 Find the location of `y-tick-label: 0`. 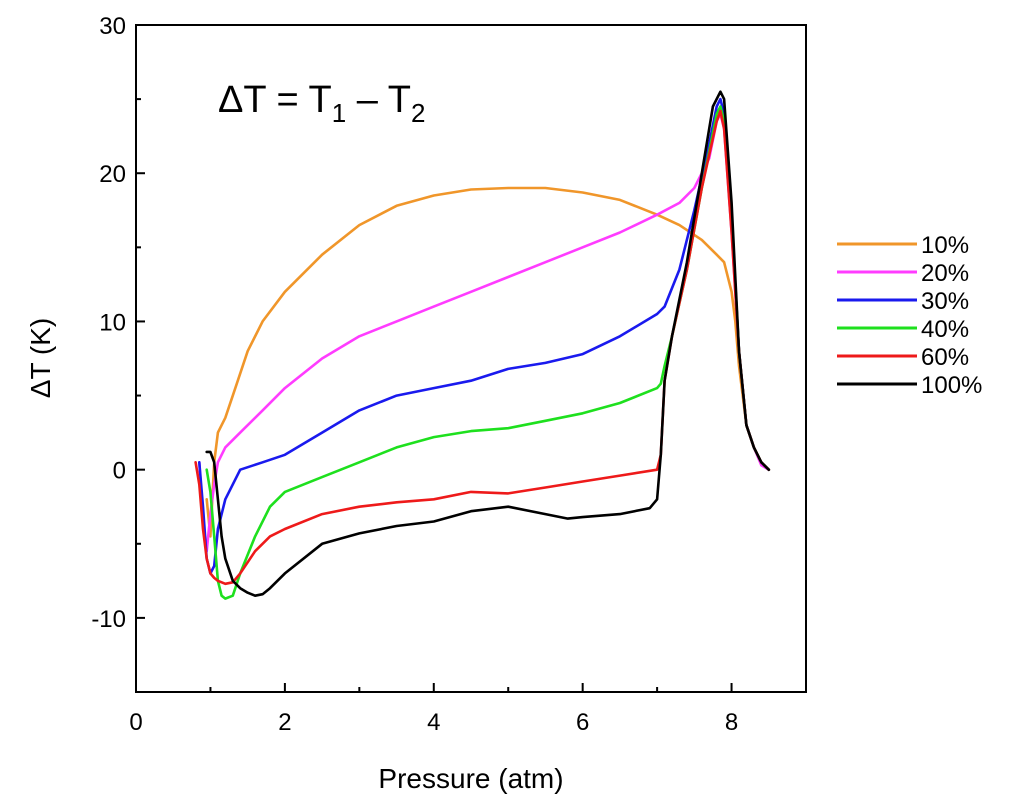

y-tick-label: 0 is located at coordinates (119, 471).